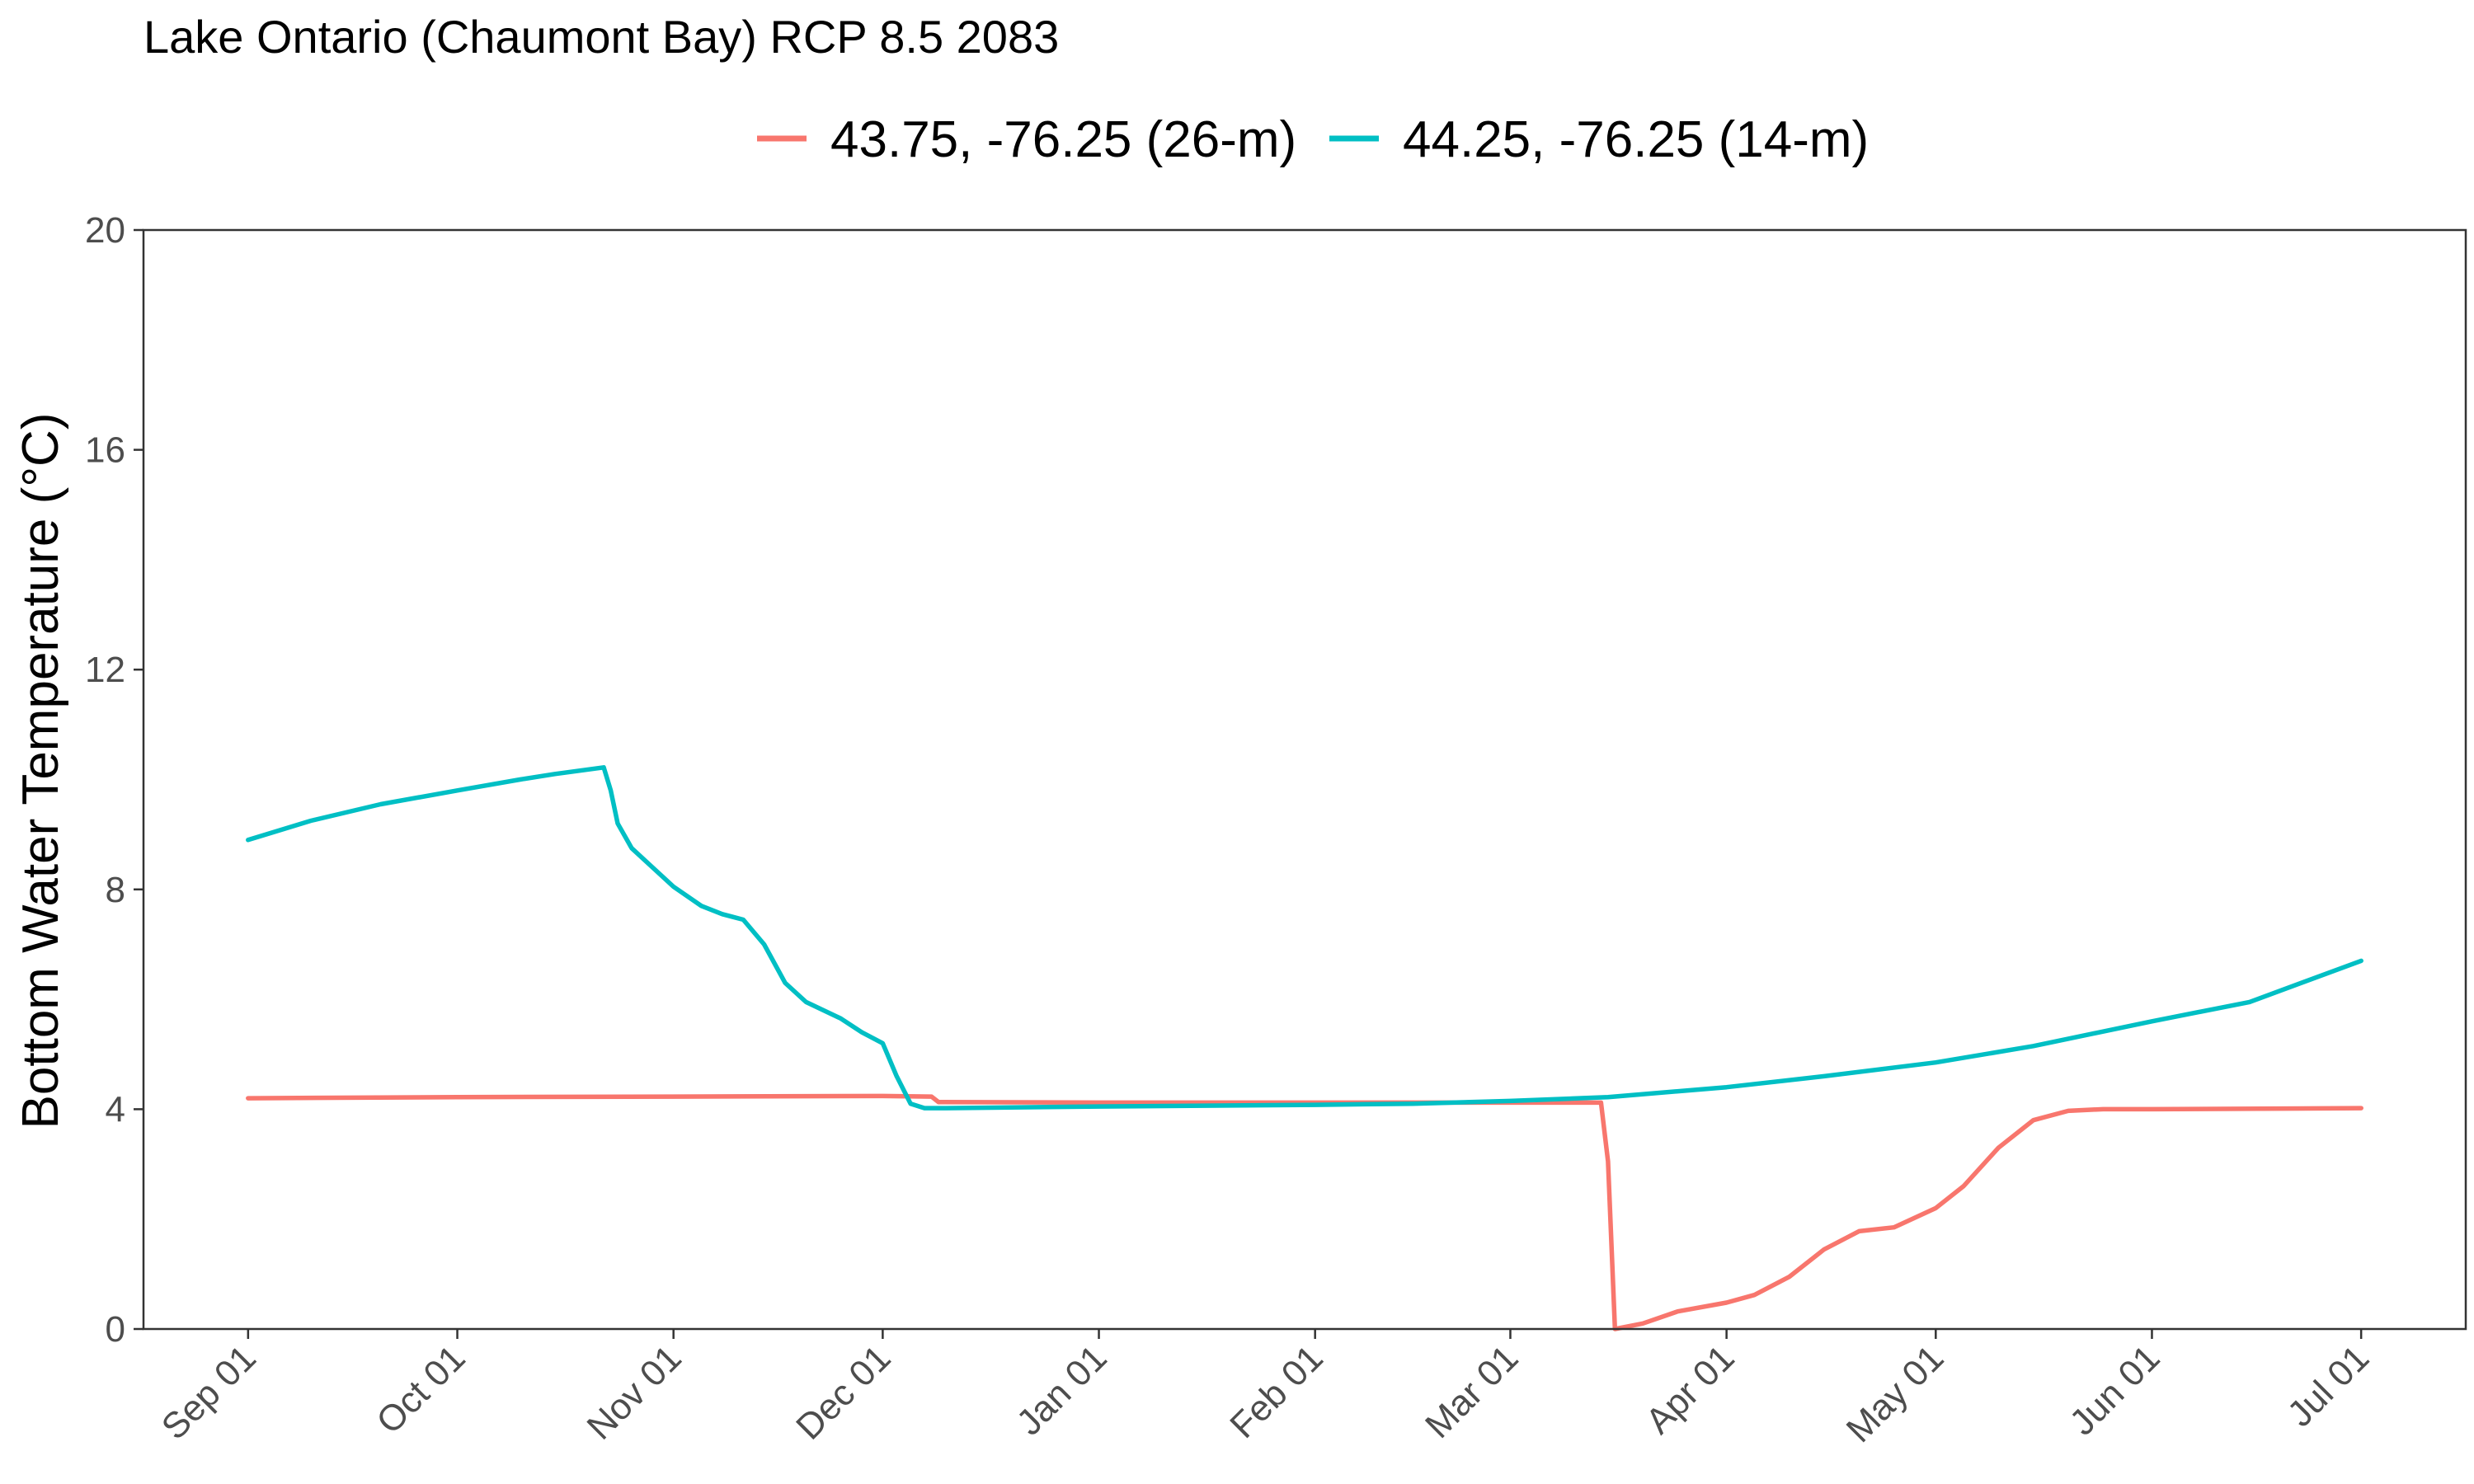  Describe the element at coordinates (1063, 139) in the screenshot. I see `legend-label-series-1: 43.75, -76.25 (26-m)` at that location.